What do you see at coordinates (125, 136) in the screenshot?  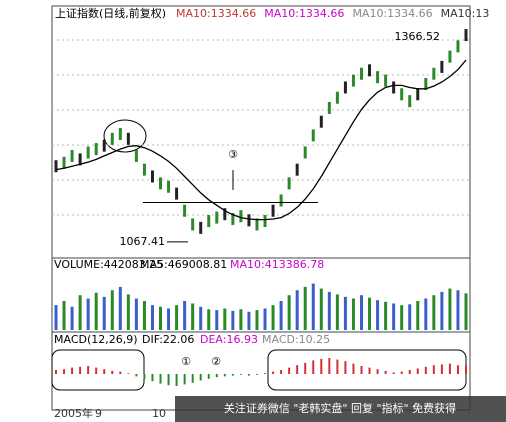 I see `peak-circle` at bounding box center [125, 136].